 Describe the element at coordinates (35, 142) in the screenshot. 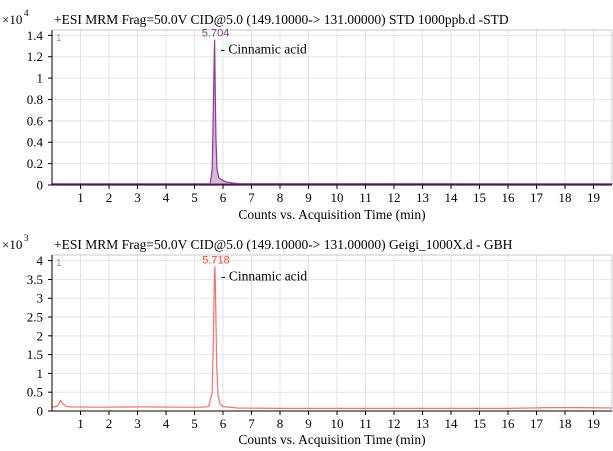

I see `y-tick-label: 0.4` at that location.